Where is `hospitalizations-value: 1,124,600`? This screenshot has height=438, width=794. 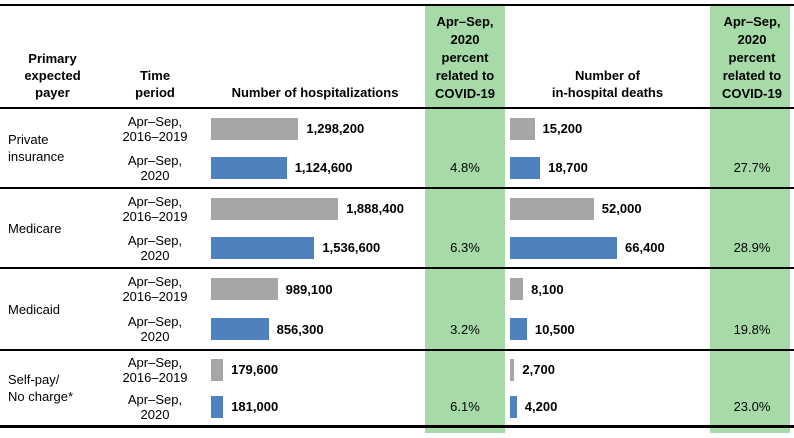
hospitalizations-value: 1,124,600 is located at coordinates (323, 167).